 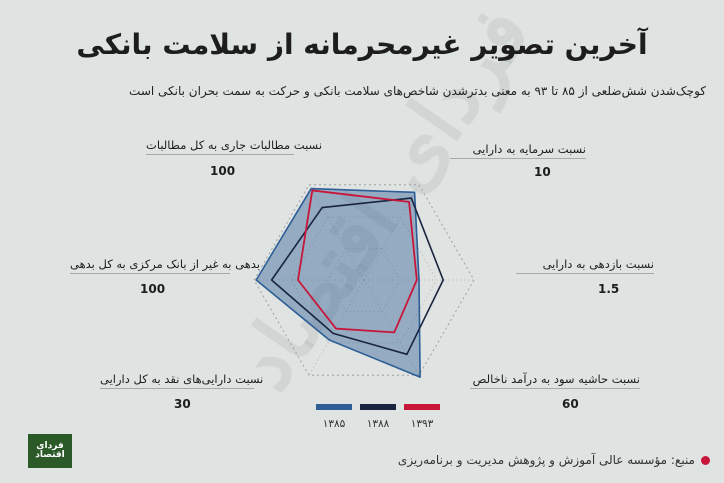 I want to click on axis-label-margin: نسبت حاشیه سود به درآمد ناخالص, so click(x=556, y=379).